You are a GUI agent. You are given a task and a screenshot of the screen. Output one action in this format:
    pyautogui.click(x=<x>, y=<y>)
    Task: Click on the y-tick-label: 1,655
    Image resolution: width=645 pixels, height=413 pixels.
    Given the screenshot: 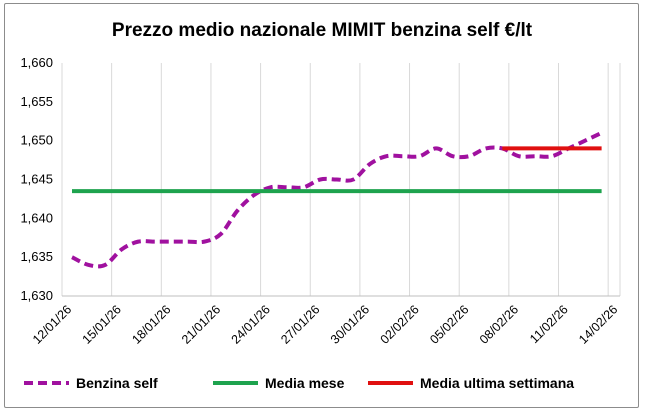 What is the action you would take?
    pyautogui.click(x=36, y=101)
    